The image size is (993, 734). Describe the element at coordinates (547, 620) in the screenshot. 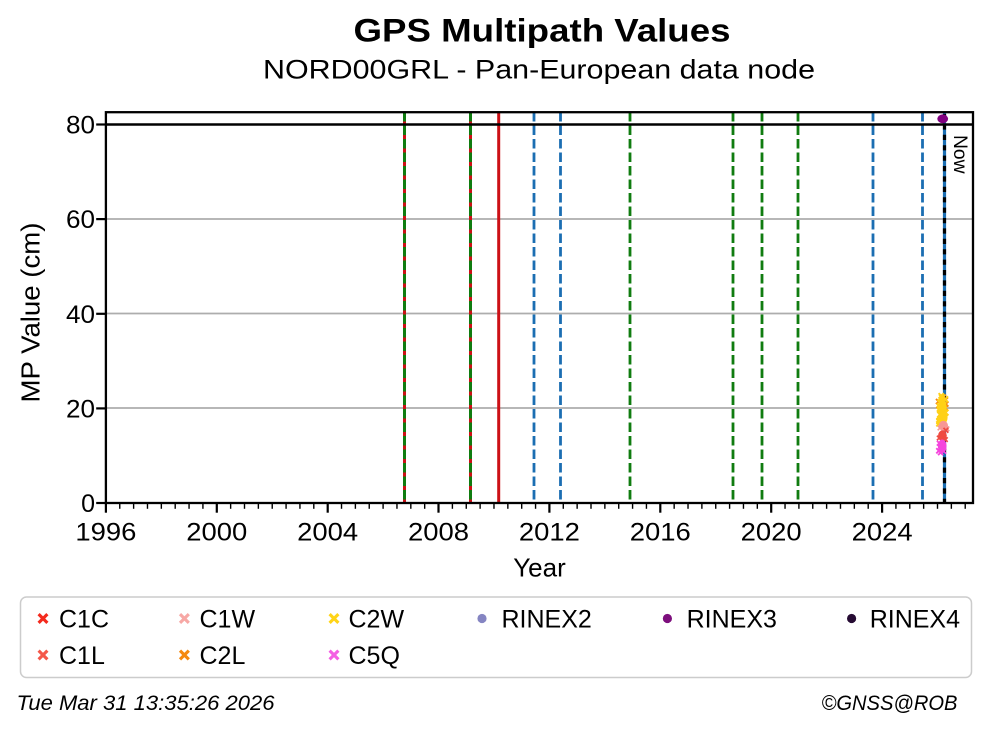

I see `svg-text: RINEX2` at that location.